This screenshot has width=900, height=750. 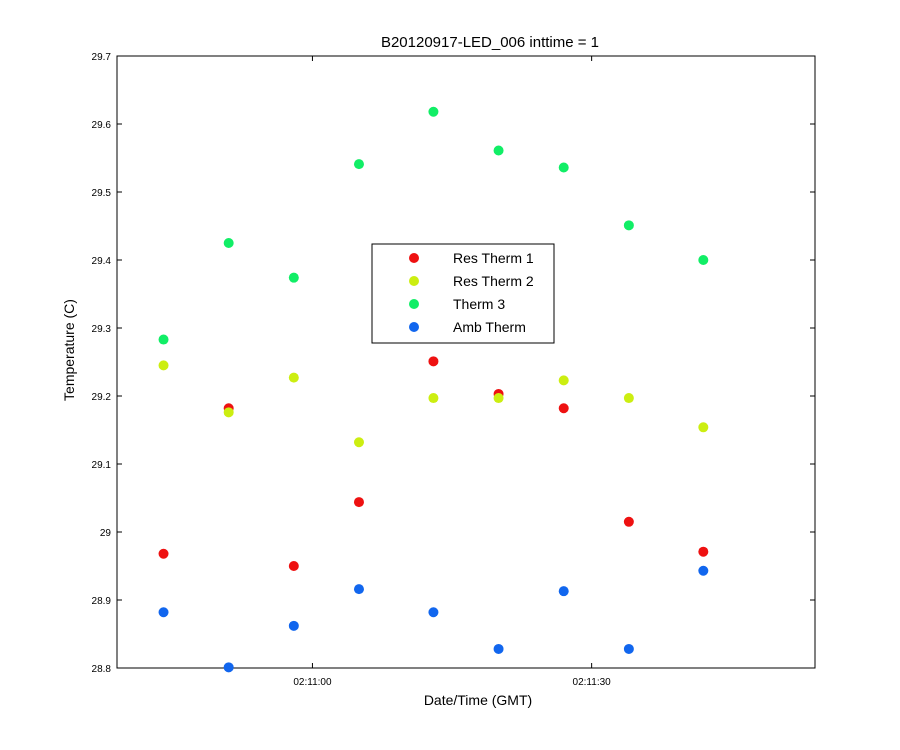 I want to click on y-tick-label: 29.5, so click(x=102, y=193).